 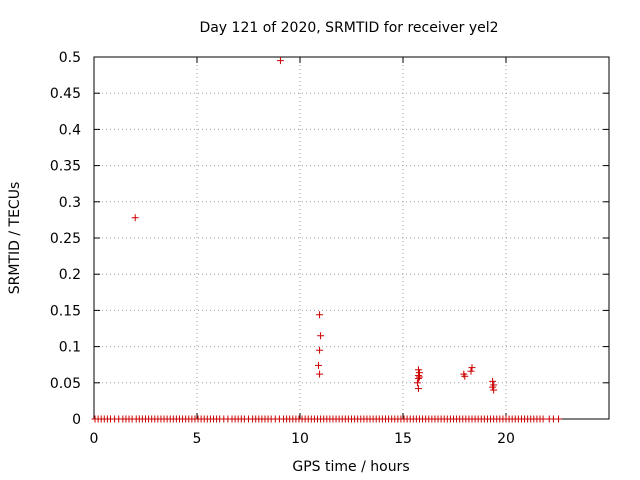 I want to click on y-tick-label: 0.05, so click(x=65, y=384).